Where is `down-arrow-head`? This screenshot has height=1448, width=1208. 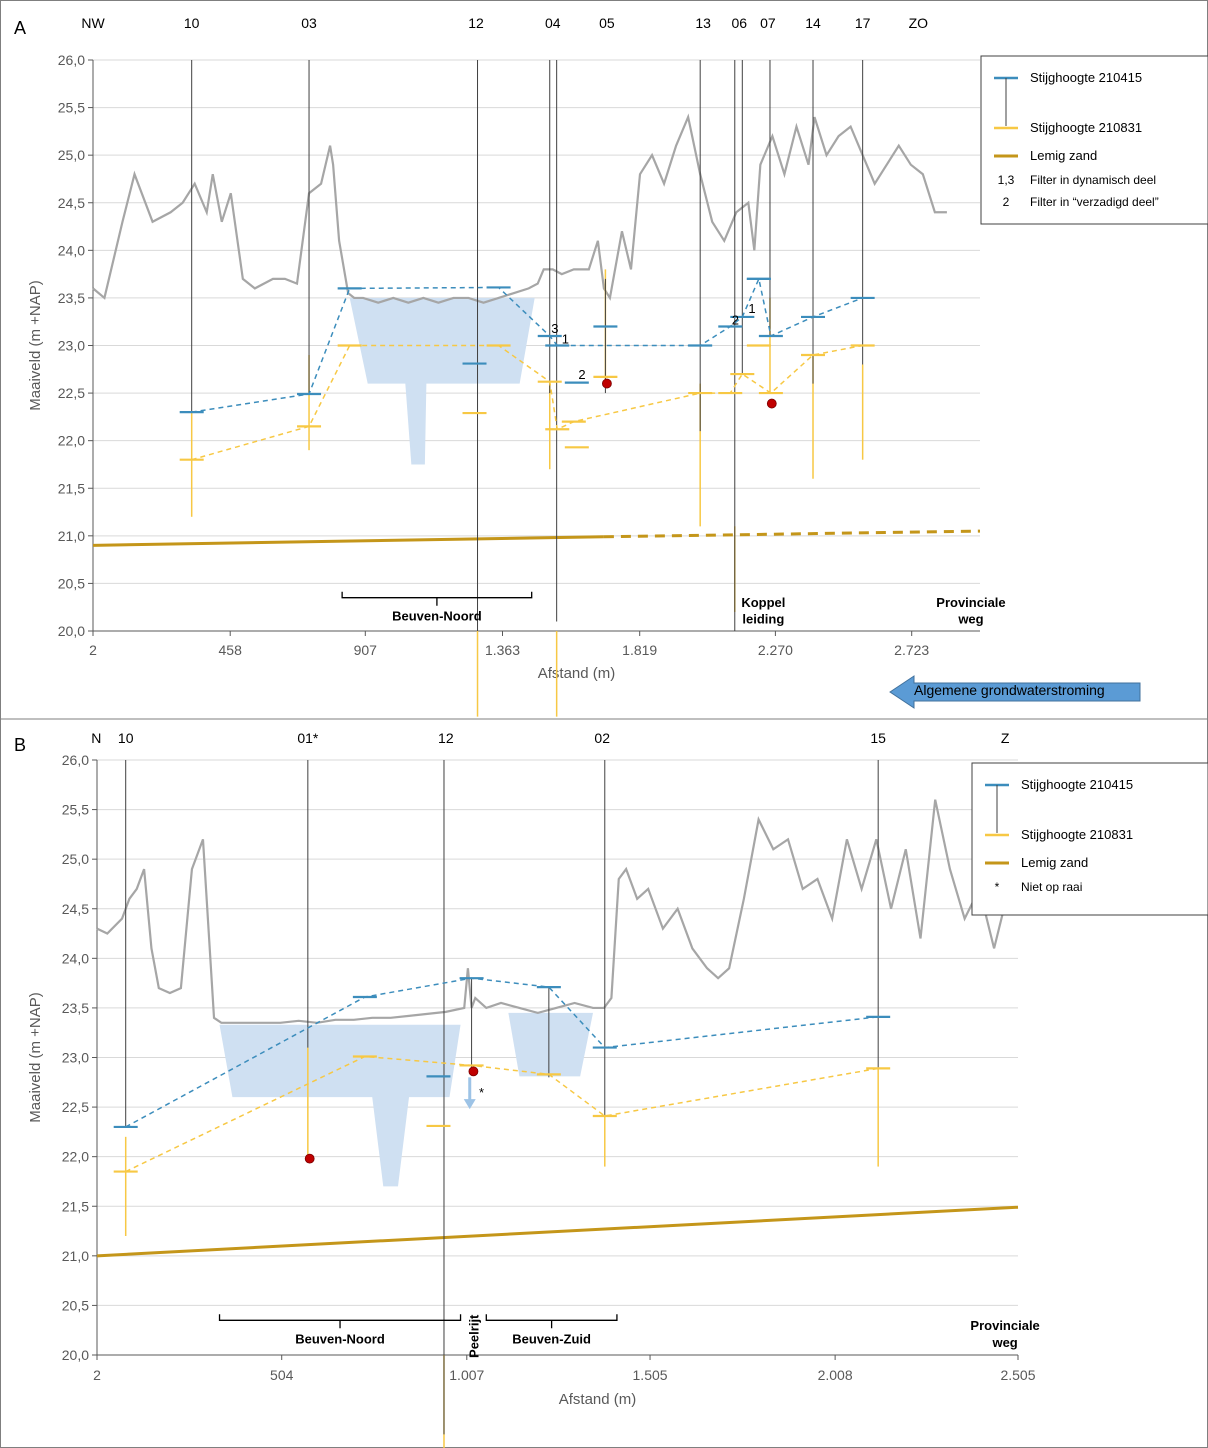
down-arrow-head is located at coordinates (469, 1104).